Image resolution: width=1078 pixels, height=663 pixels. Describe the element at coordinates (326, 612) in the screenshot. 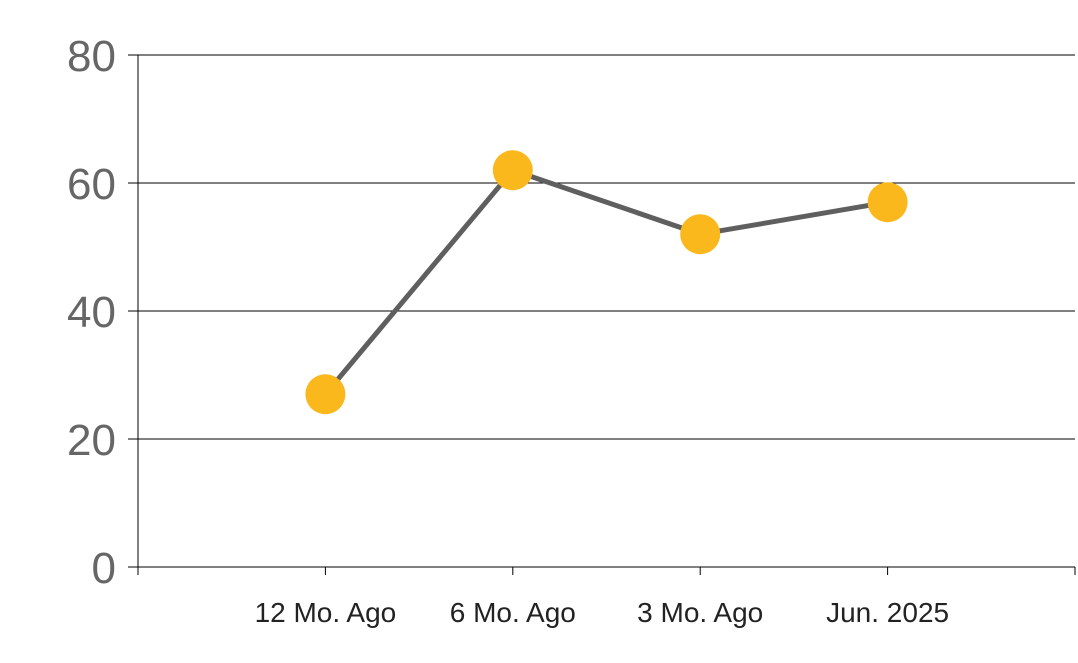

I see `x-tick-label: 12 Mo. Ago` at that location.